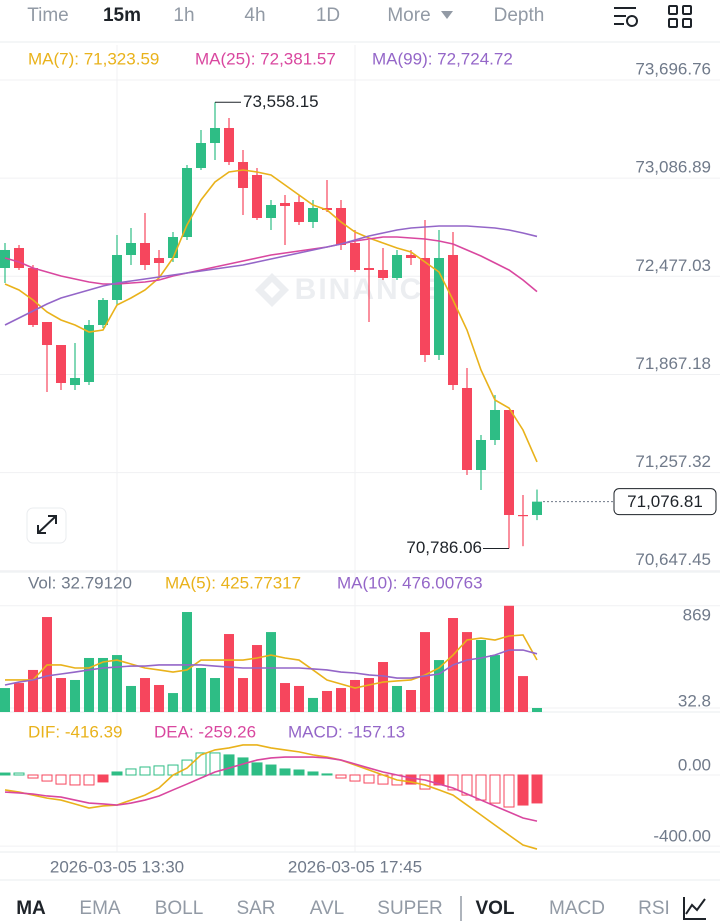  Describe the element at coordinates (46, 525) in the screenshot. I see `expand-button` at that location.